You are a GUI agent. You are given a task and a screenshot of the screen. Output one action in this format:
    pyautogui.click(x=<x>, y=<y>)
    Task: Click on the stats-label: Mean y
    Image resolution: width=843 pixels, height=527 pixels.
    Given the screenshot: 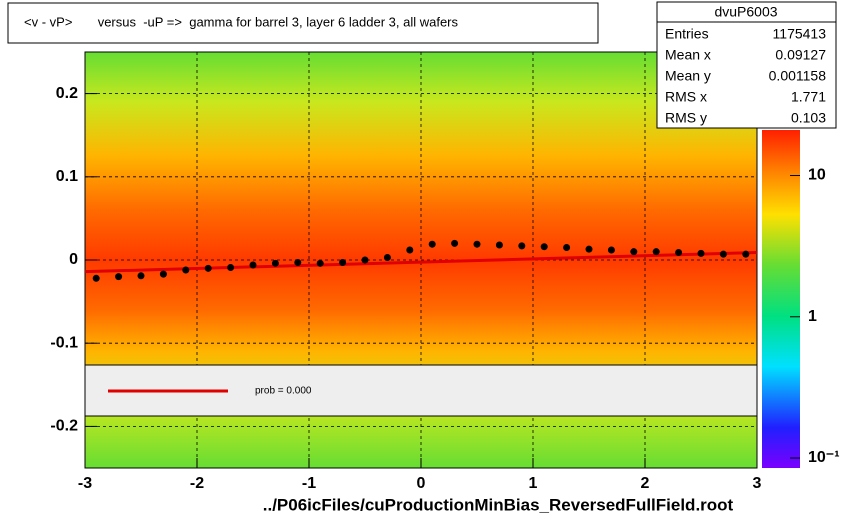 What is the action you would take?
    pyautogui.click(x=688, y=76)
    